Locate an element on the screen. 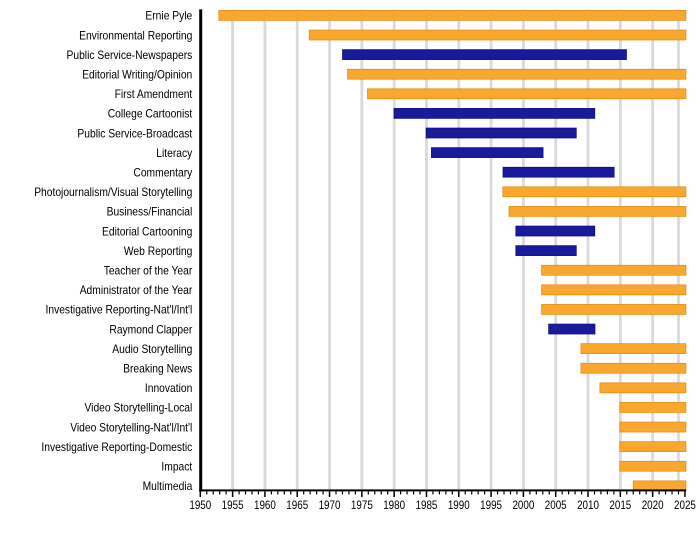 The height and width of the screenshot is (550, 700). svg-text: Impact is located at coordinates (176, 467).